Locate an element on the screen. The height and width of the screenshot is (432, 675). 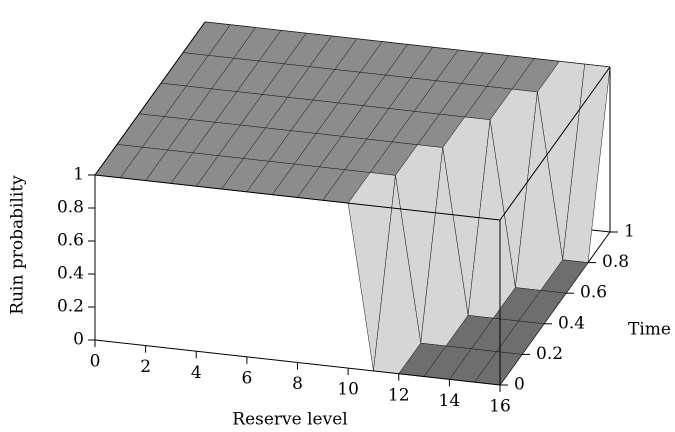
x-tick-label: 6 is located at coordinates (246, 378).